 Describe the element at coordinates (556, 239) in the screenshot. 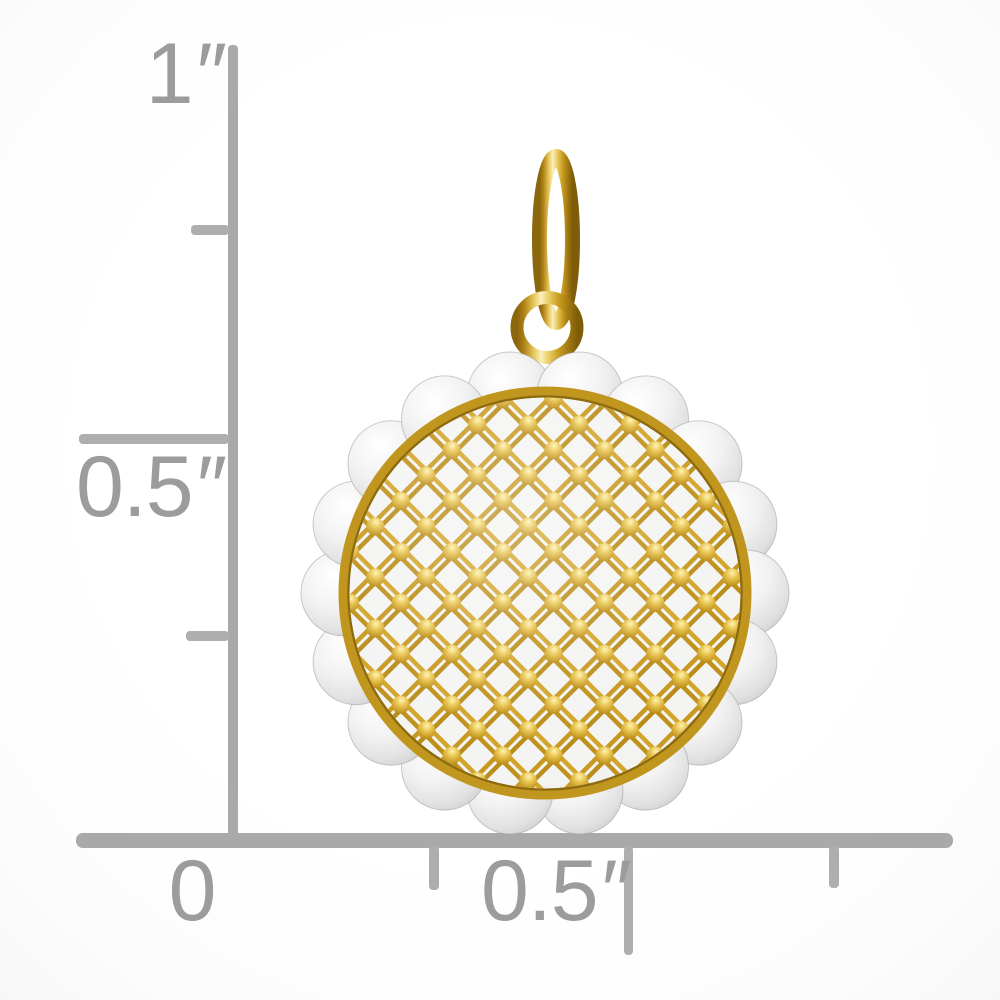

I see `pendant-bail` at that location.